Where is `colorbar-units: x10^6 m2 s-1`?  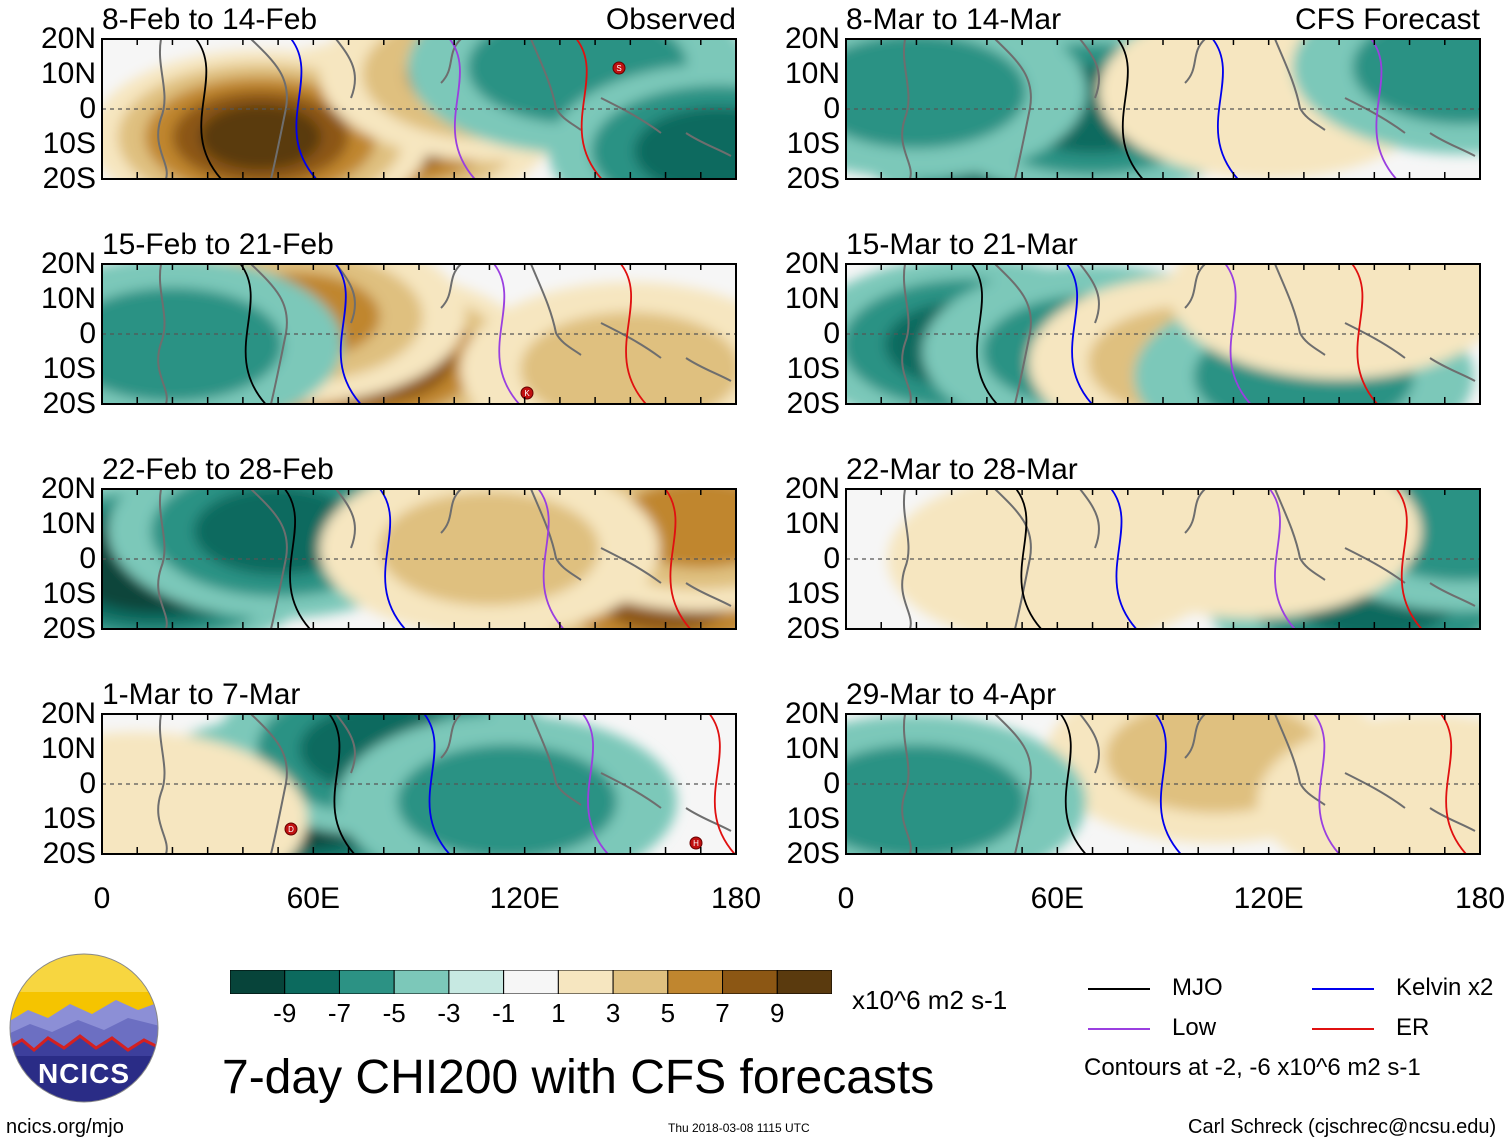
colorbar-units: x10^6 m2 s-1 is located at coordinates (930, 1000).